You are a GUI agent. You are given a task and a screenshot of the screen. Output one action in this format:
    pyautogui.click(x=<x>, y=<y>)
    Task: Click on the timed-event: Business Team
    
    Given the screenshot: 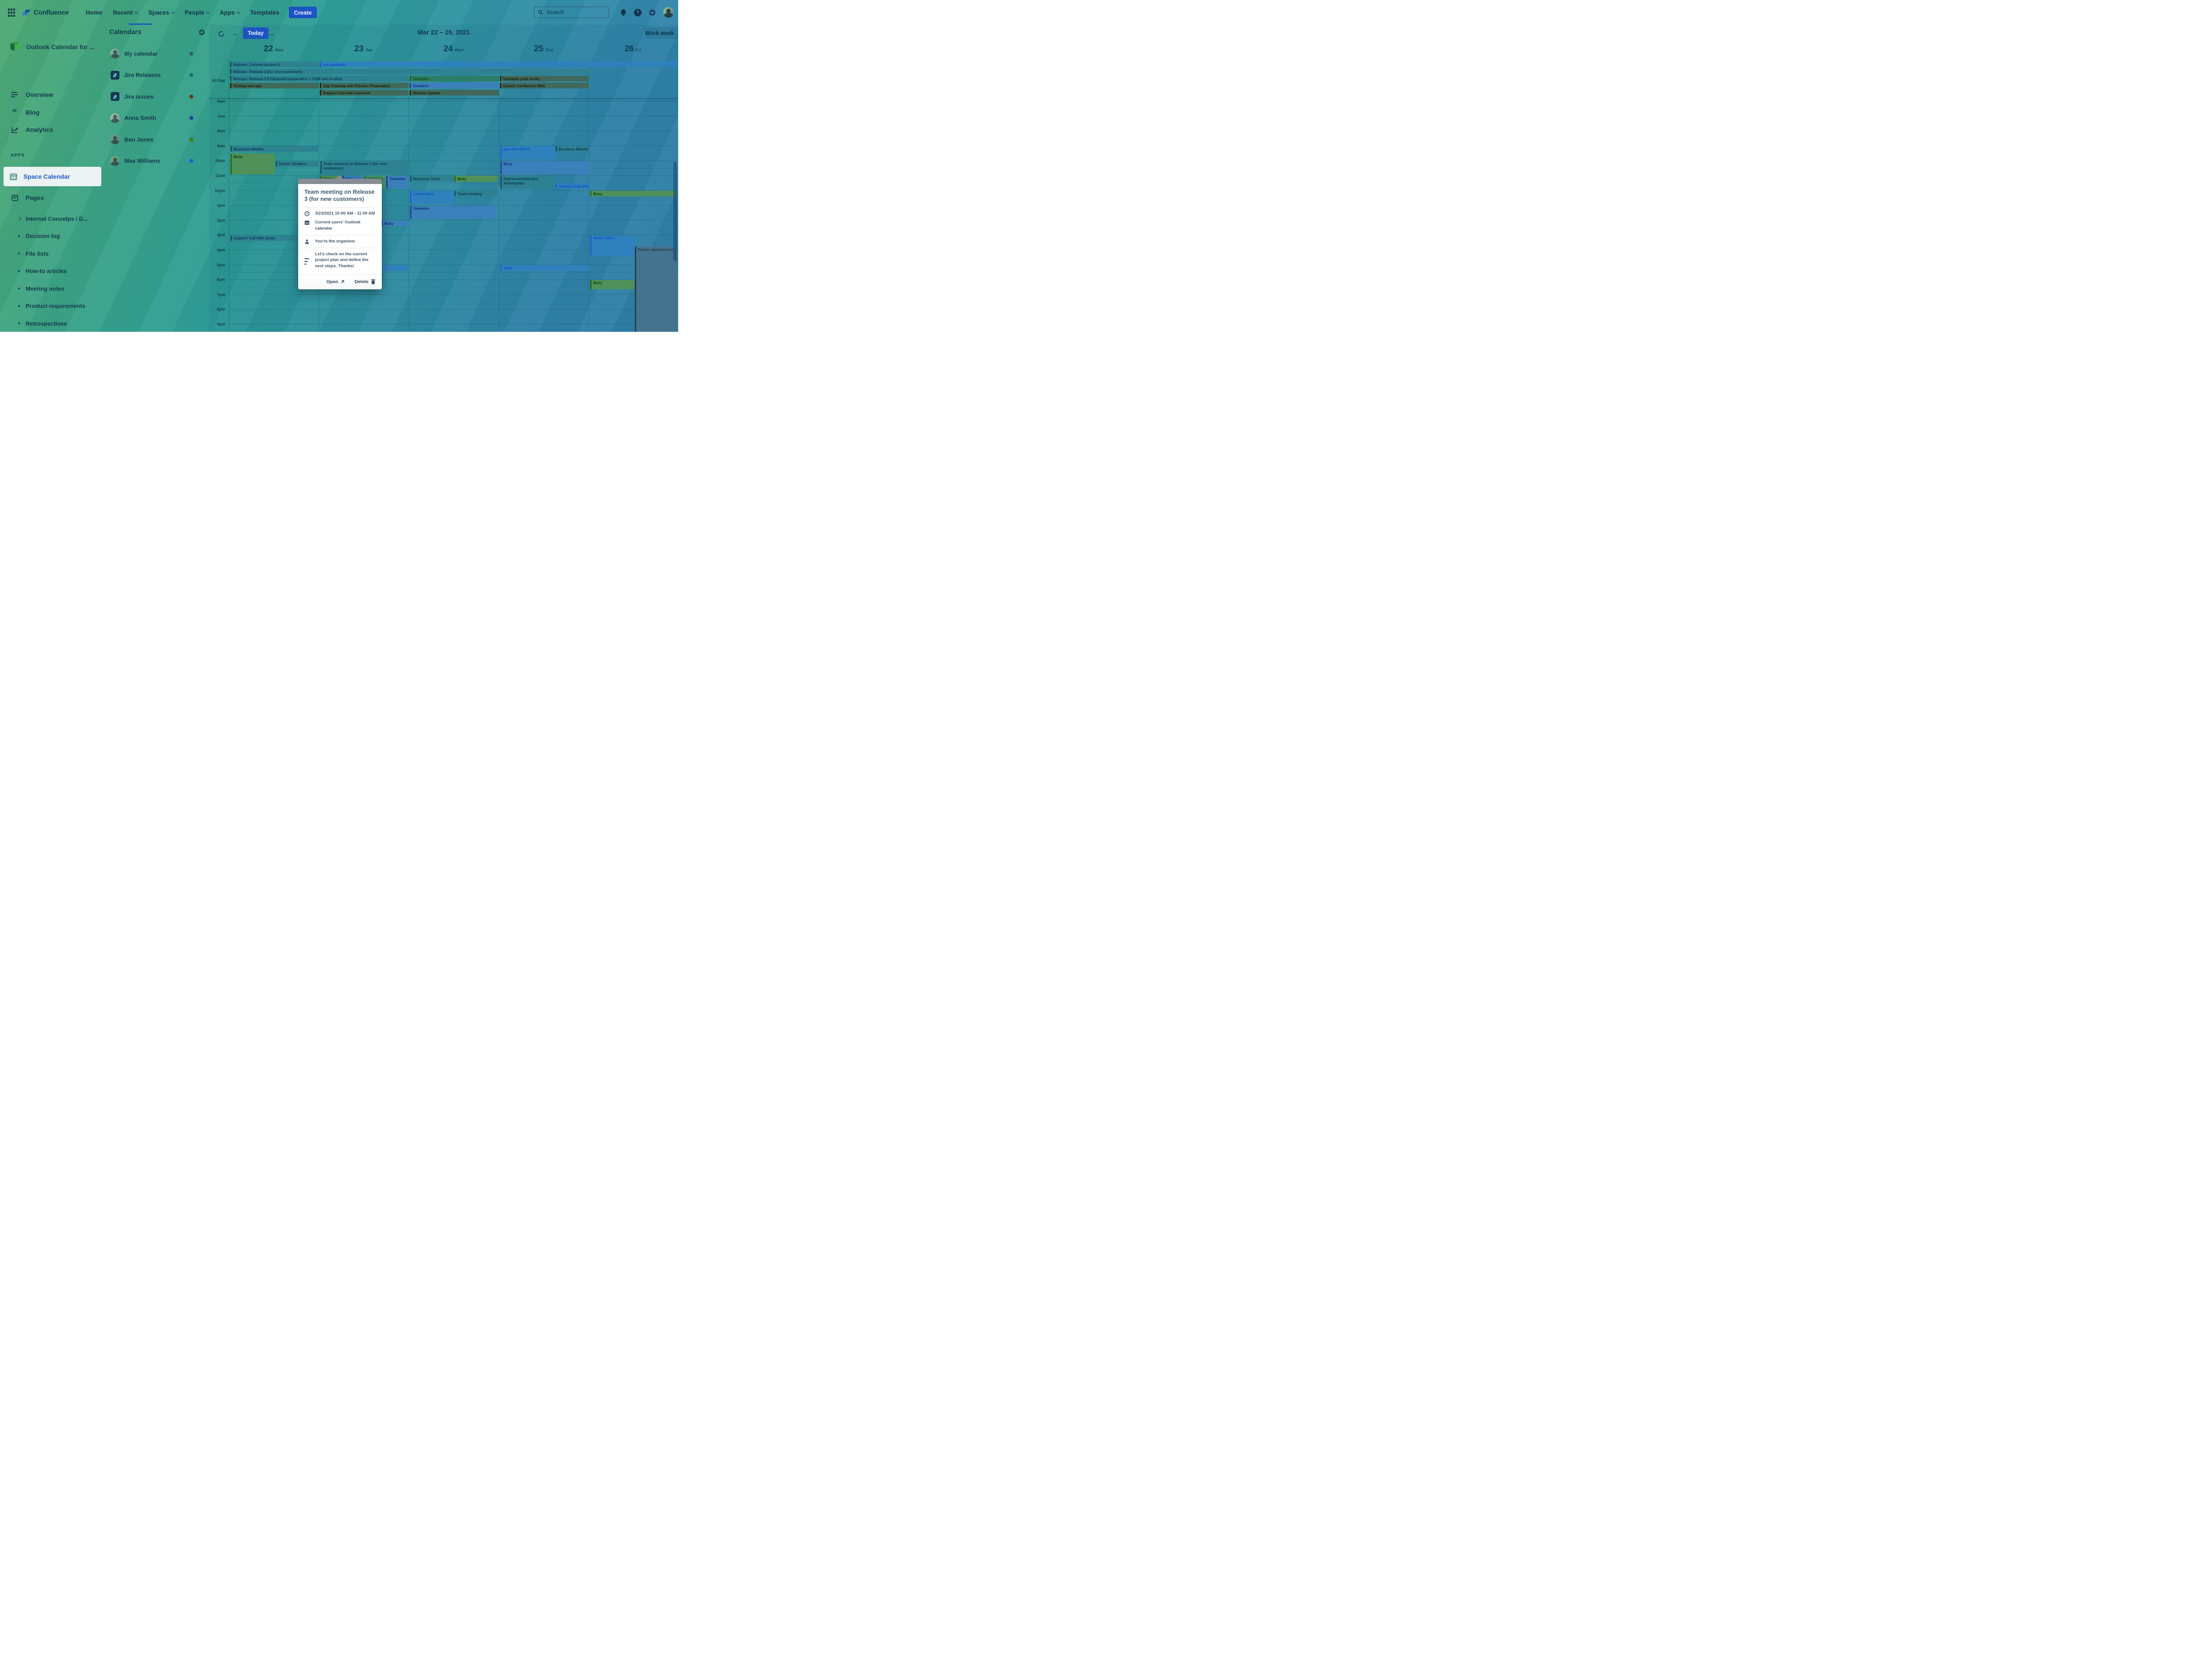 What is the action you would take?
    pyautogui.click(x=432, y=179)
    